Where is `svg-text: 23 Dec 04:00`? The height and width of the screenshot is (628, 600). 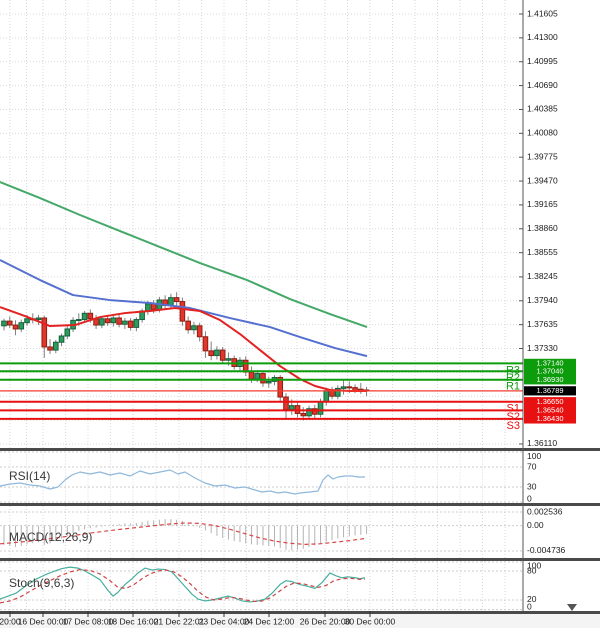 svg-text: 23 Dec 04:00 is located at coordinates (224, 621).